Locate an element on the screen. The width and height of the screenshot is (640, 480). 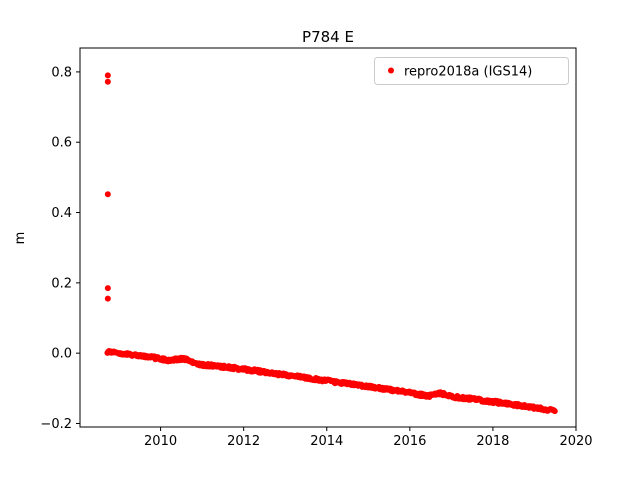
y-tick-label: 0.8 is located at coordinates (61, 72).